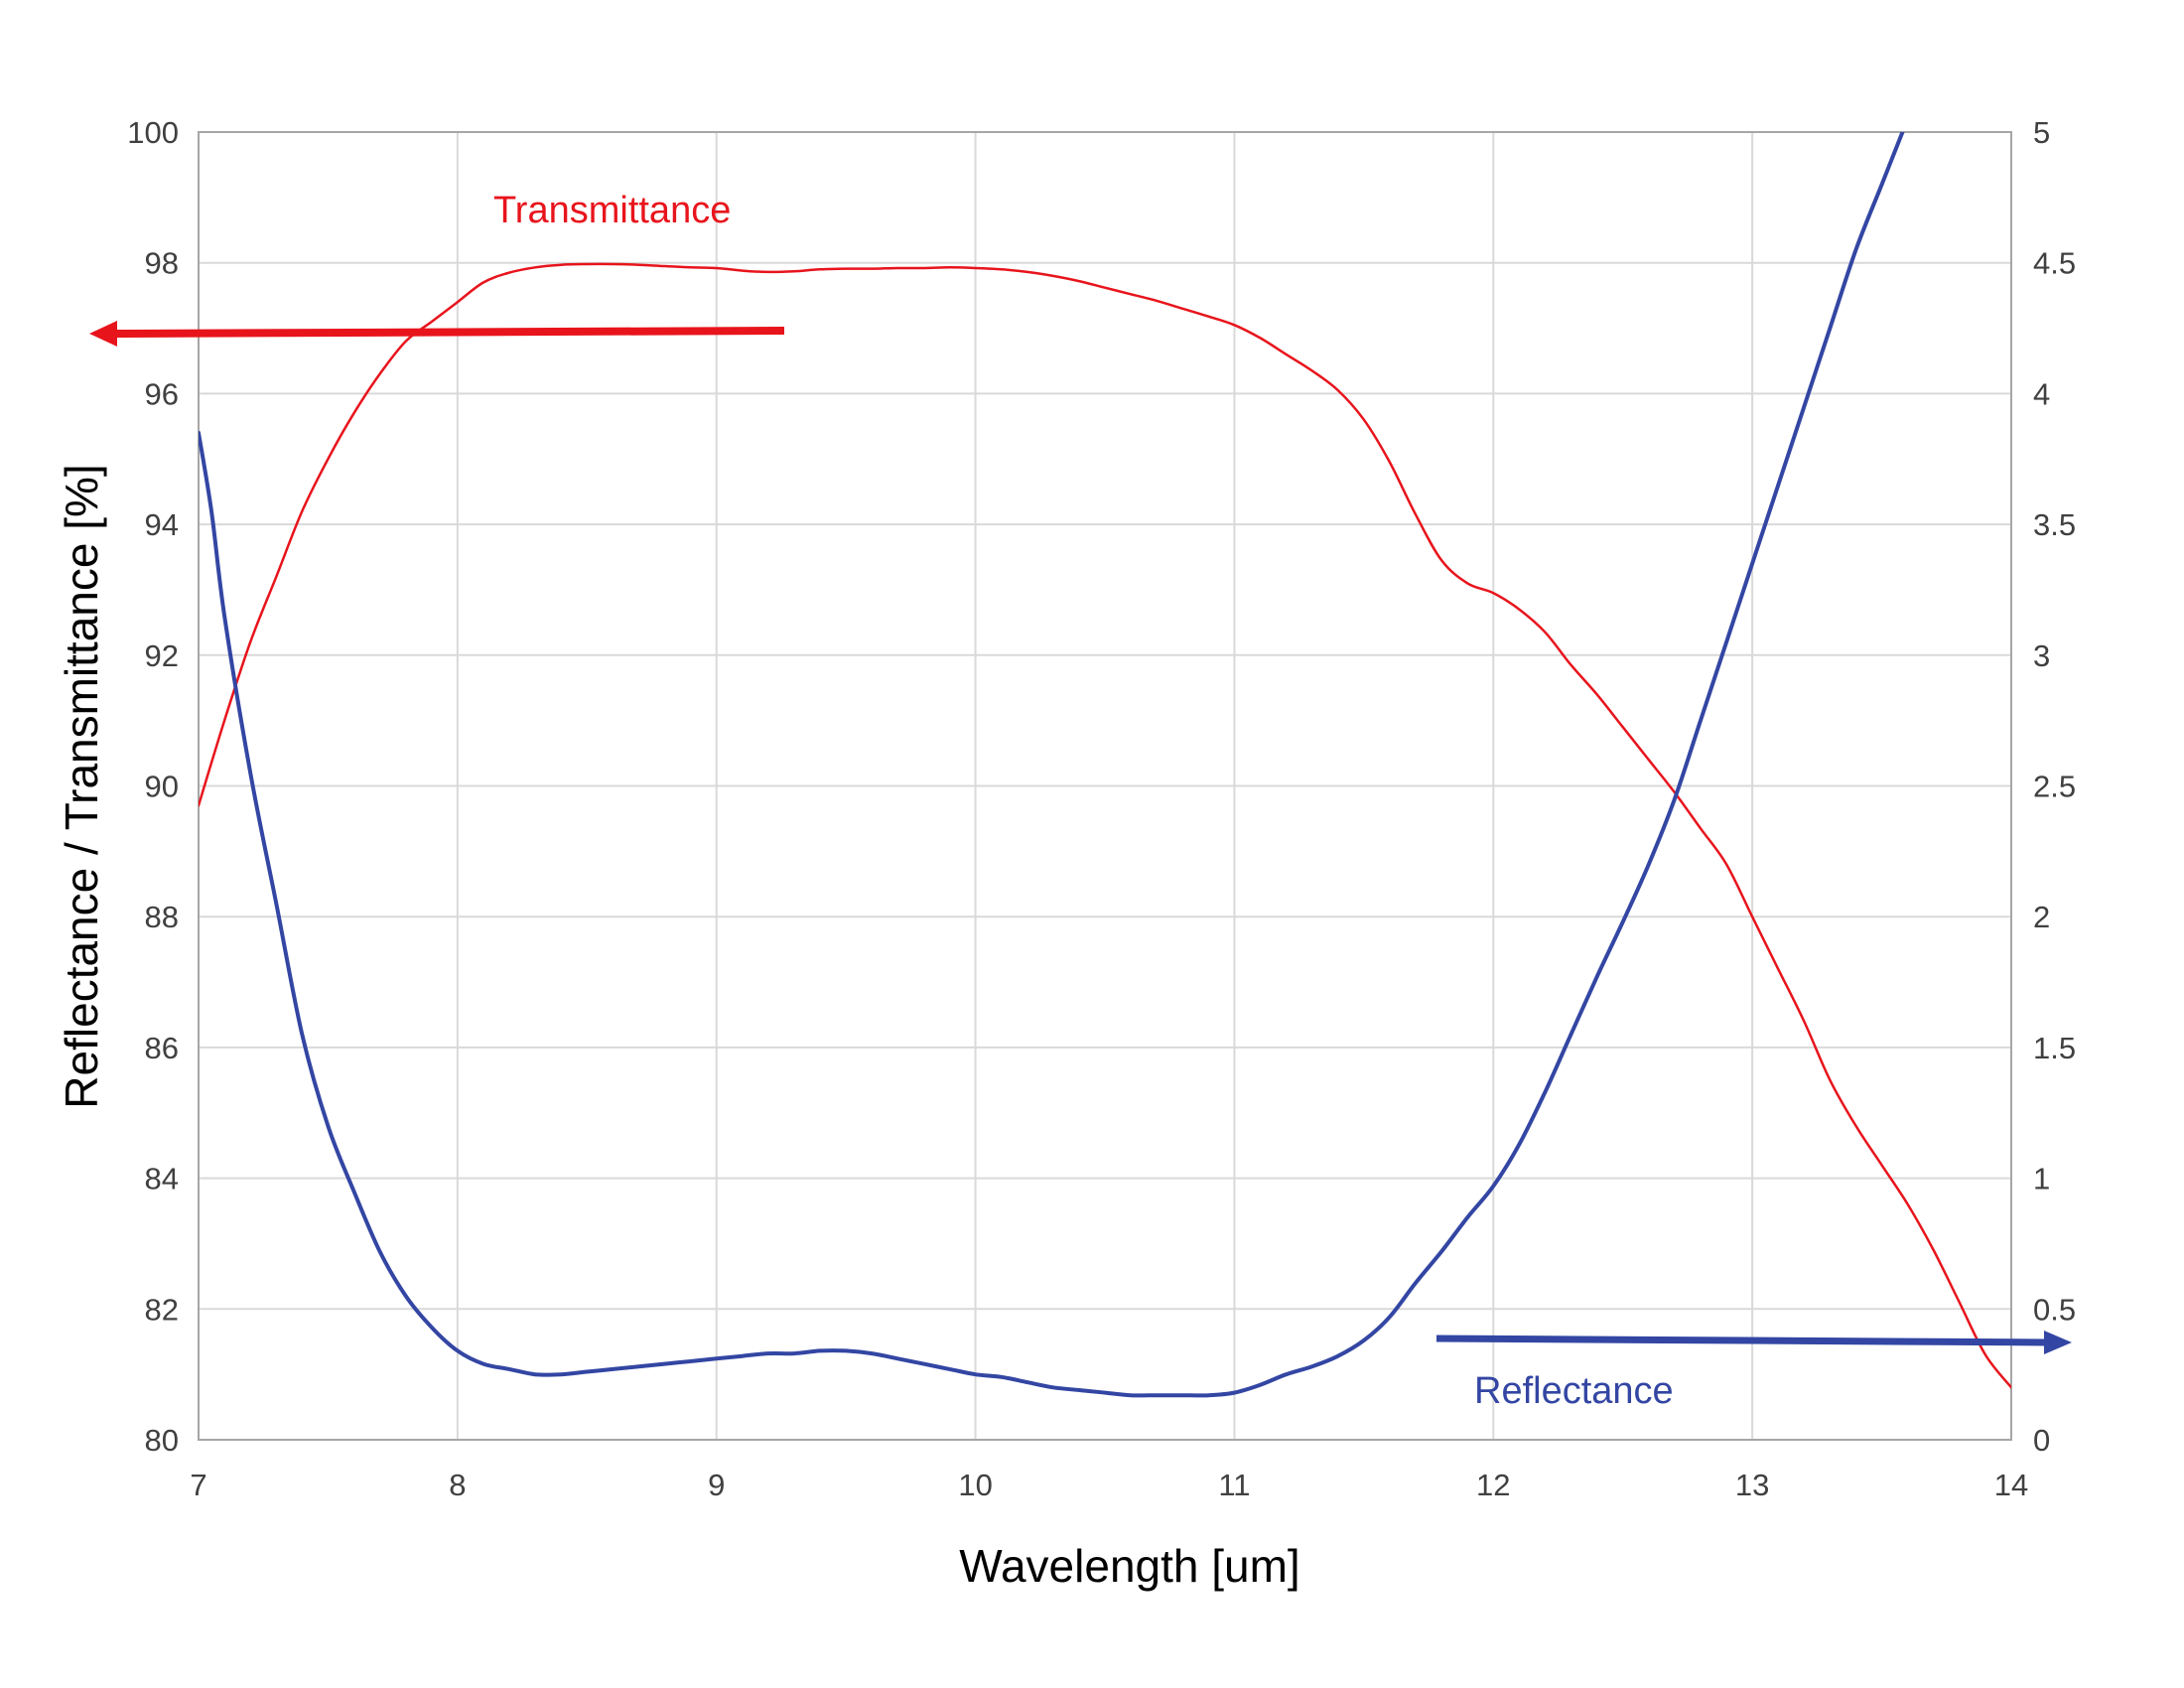  Describe the element at coordinates (2041, 917) in the screenshot. I see `right-y-tick-label: 2` at that location.